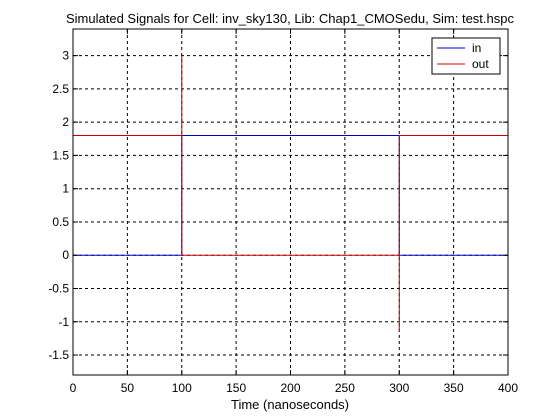 The height and width of the screenshot is (420, 560). What do you see at coordinates (476, 48) in the screenshot?
I see `legend-label-in: in` at bounding box center [476, 48].